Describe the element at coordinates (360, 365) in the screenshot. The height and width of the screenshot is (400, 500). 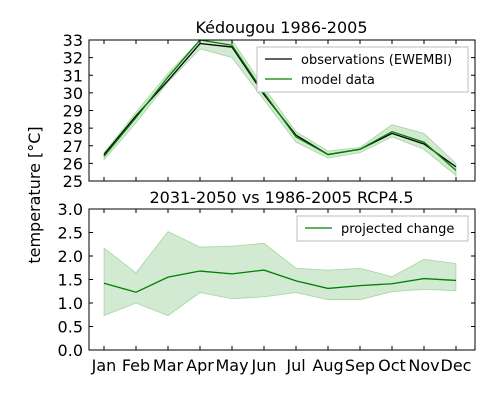
I see `x-tick-label: Sep` at that location.